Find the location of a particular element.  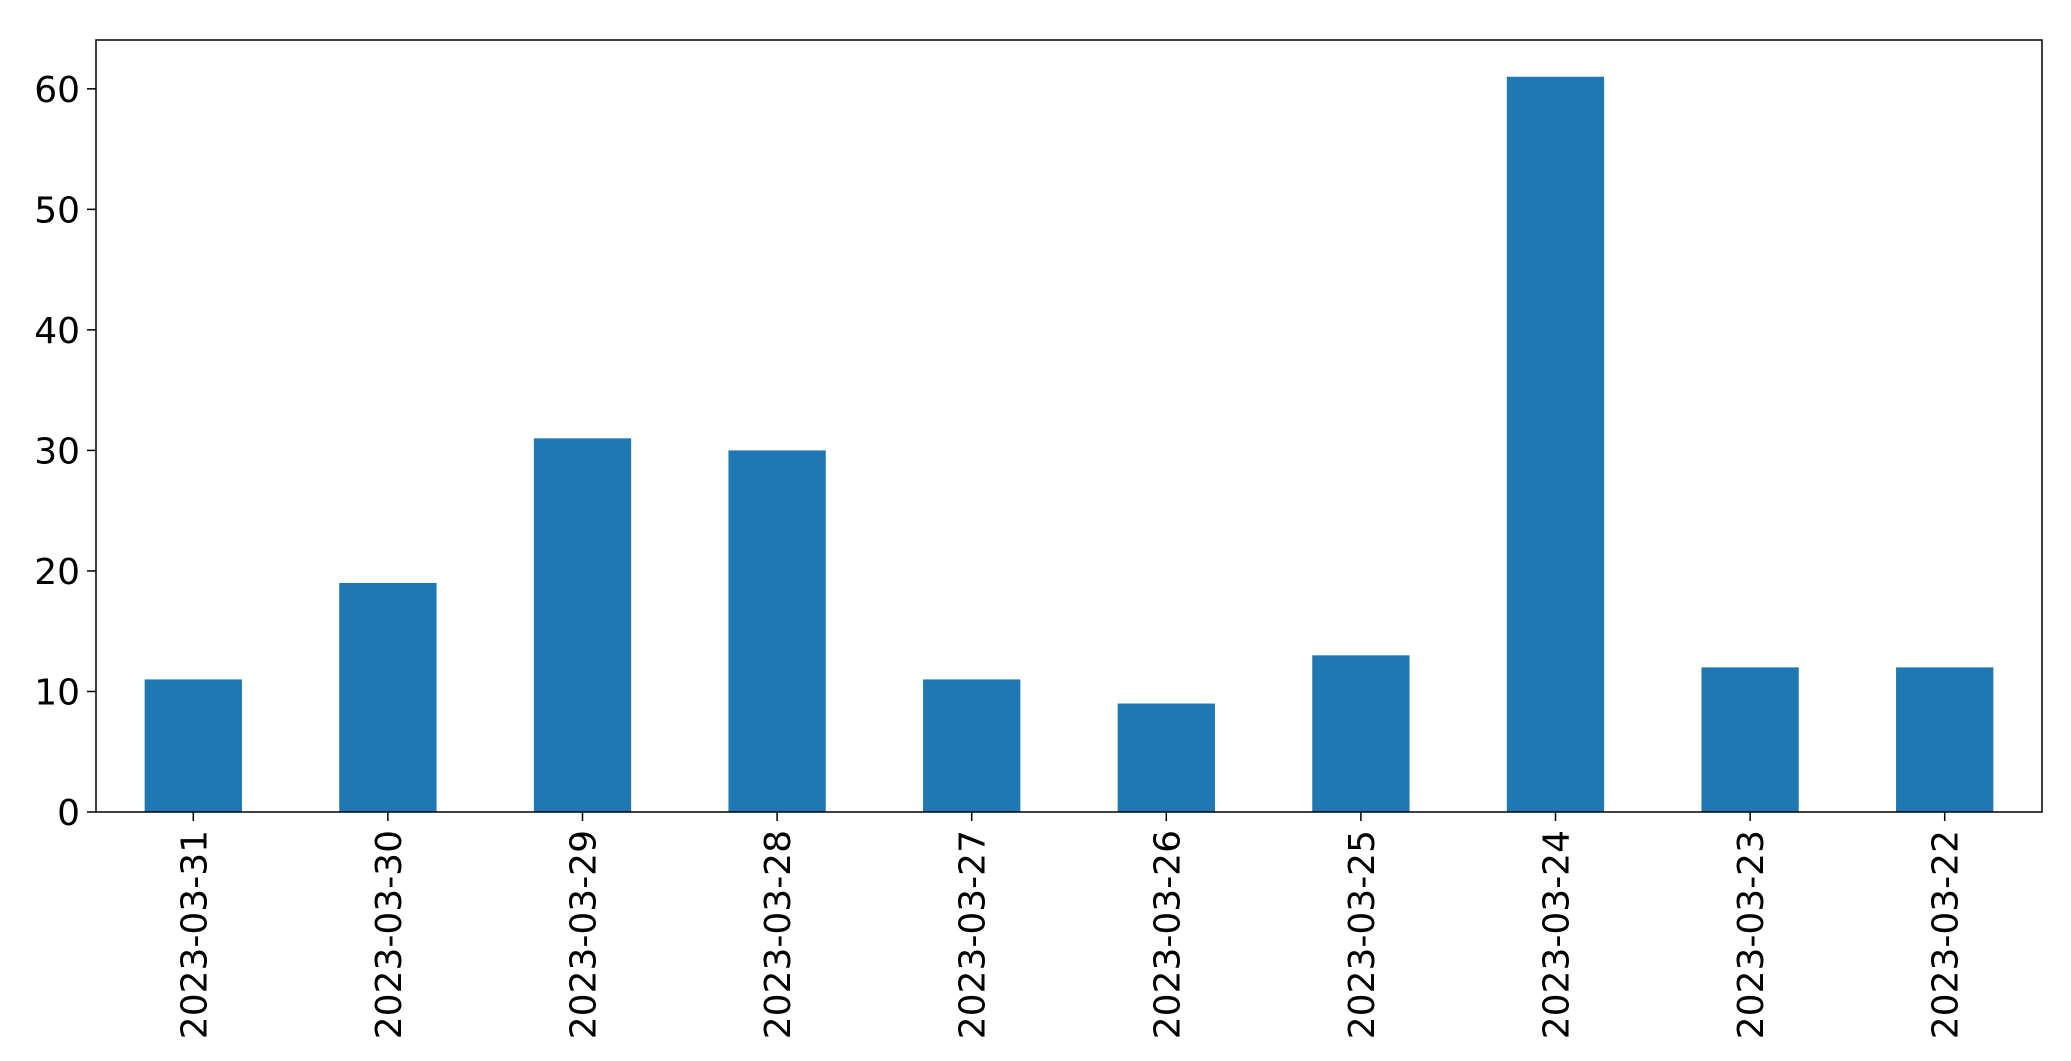

x-tick-label: 2023-03-27 is located at coordinates (973, 934).